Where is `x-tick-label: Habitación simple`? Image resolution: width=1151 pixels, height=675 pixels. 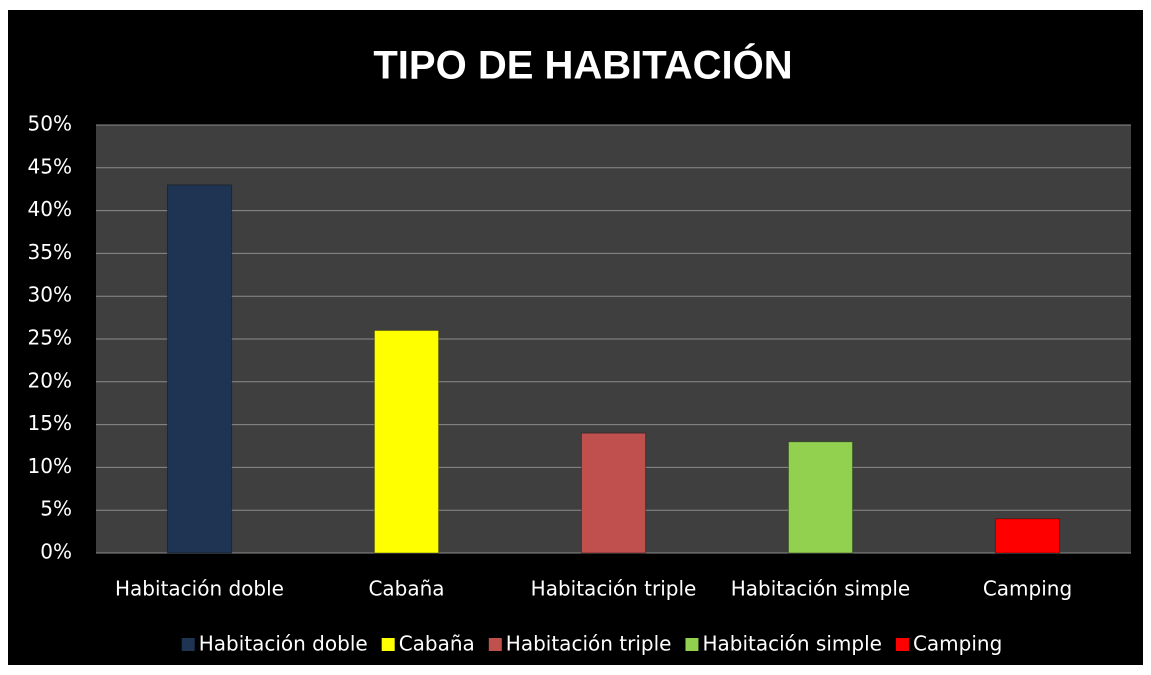 x-tick-label: Habitación simple is located at coordinates (820, 589).